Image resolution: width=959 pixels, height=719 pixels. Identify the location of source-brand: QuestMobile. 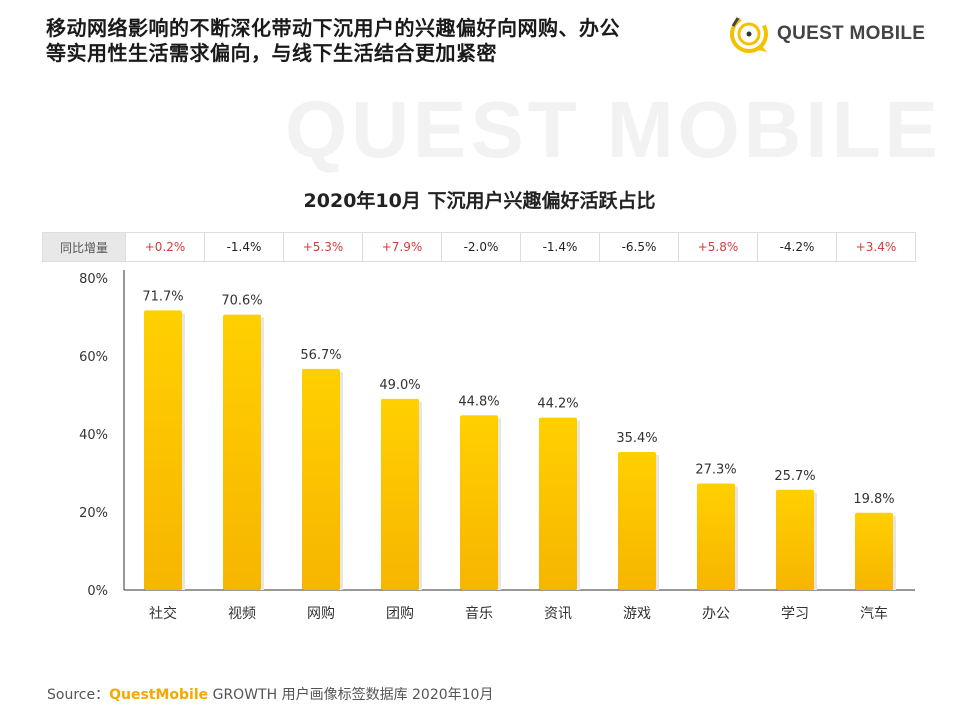
(159, 695).